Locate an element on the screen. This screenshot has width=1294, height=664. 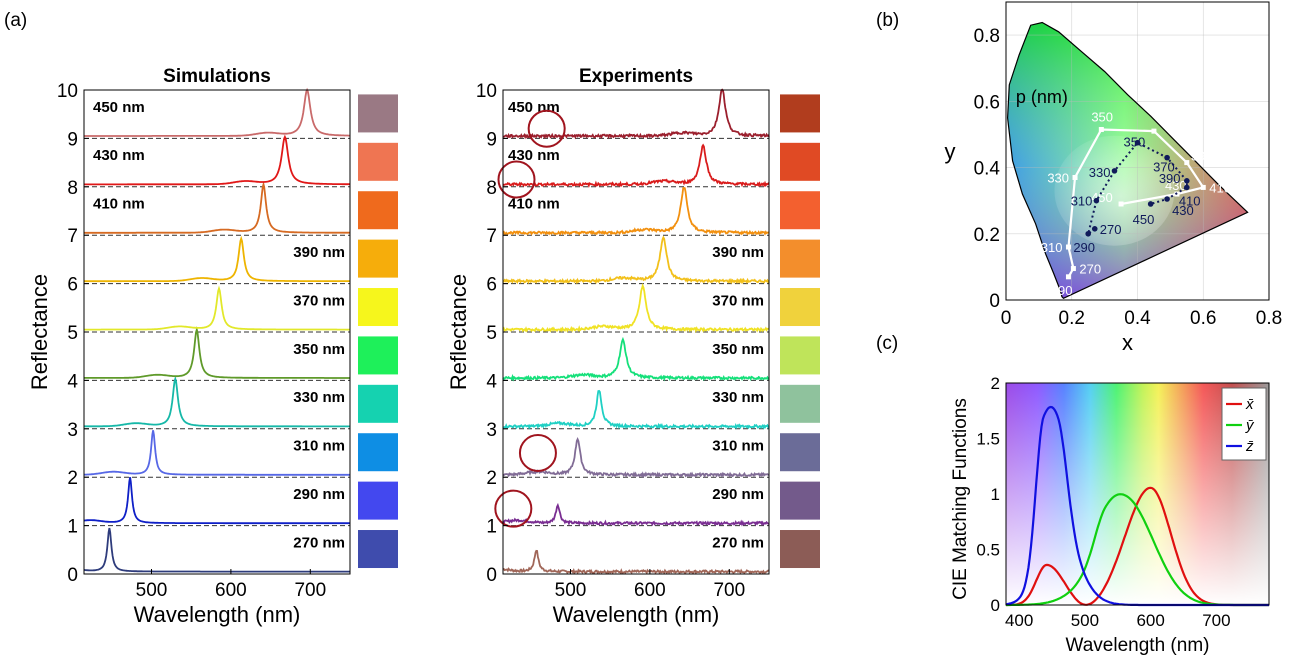
experimental-point-label: 270 is located at coordinates (1111, 229).